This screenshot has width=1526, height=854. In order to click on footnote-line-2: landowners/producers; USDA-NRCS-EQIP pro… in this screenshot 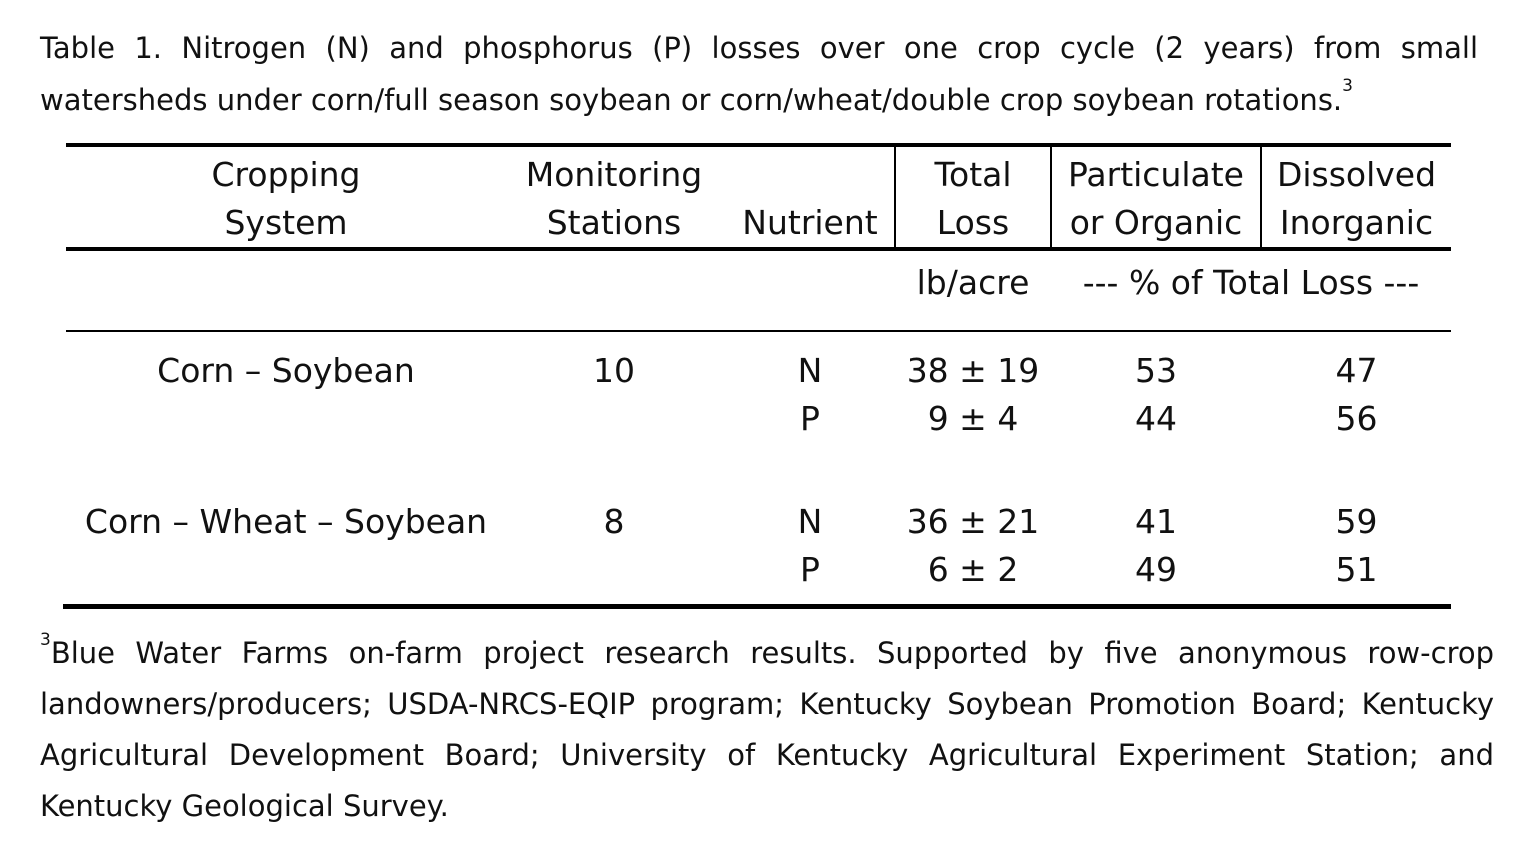, I will do `click(767, 704)`.